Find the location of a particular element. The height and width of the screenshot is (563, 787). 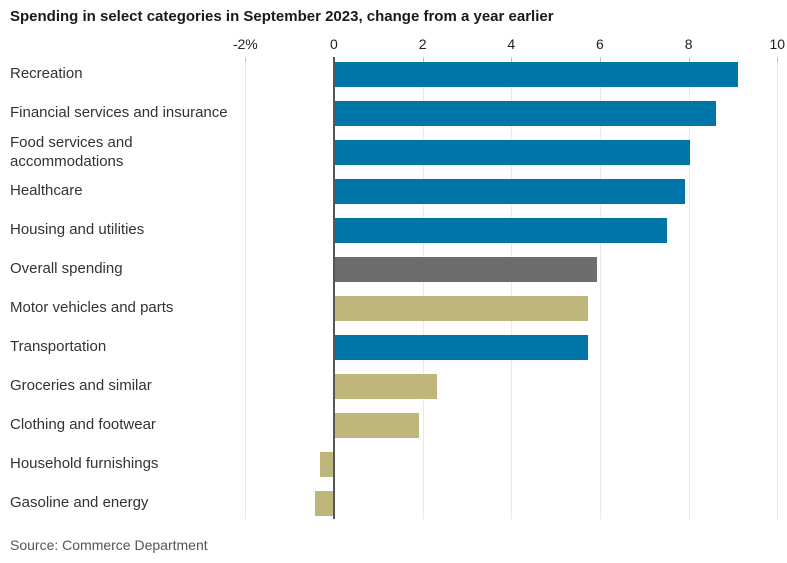

zero-axis-line is located at coordinates (333, 288).